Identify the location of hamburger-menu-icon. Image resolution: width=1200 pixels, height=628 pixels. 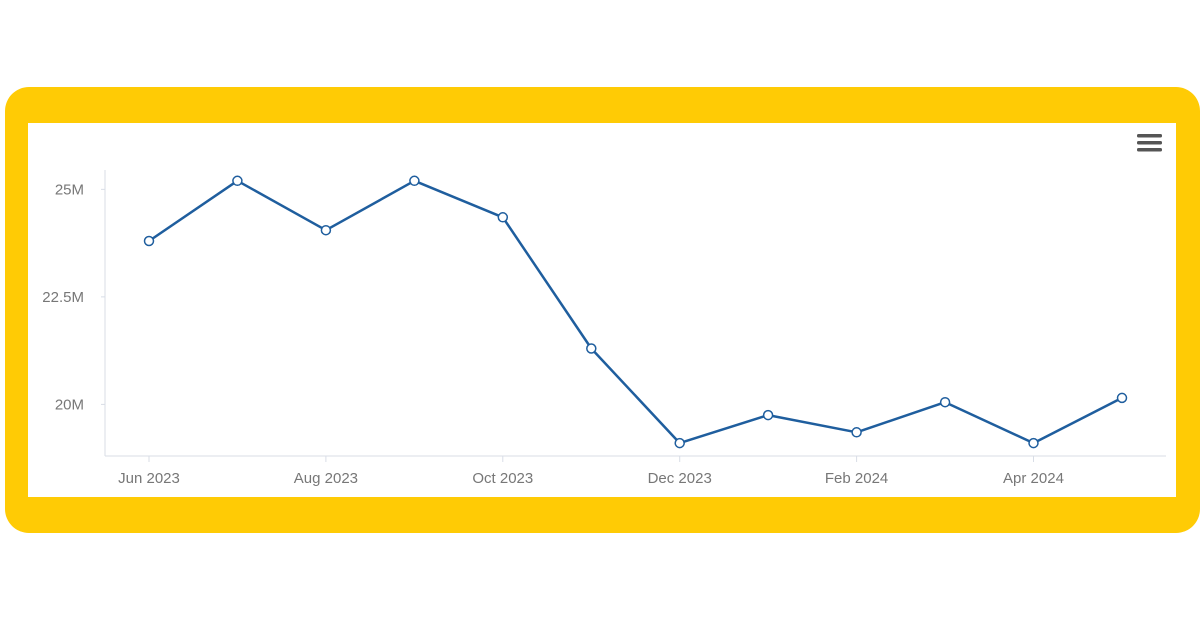
(1149, 143).